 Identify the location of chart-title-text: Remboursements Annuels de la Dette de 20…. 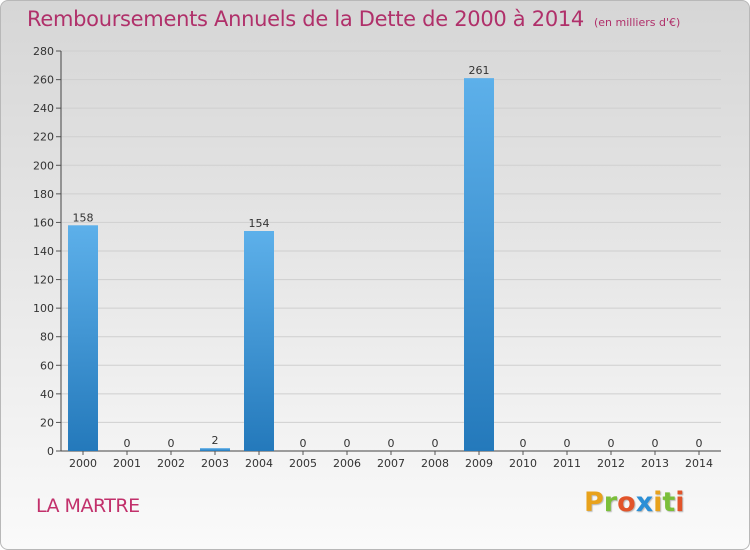
(305, 19).